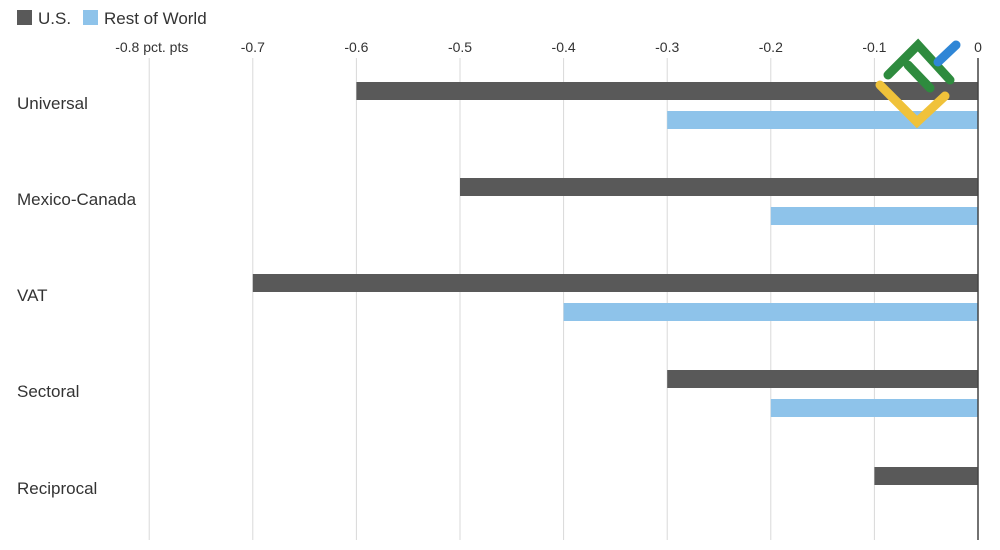 This screenshot has height=550, width=1000. I want to click on bar-us-vat, so click(615, 283).